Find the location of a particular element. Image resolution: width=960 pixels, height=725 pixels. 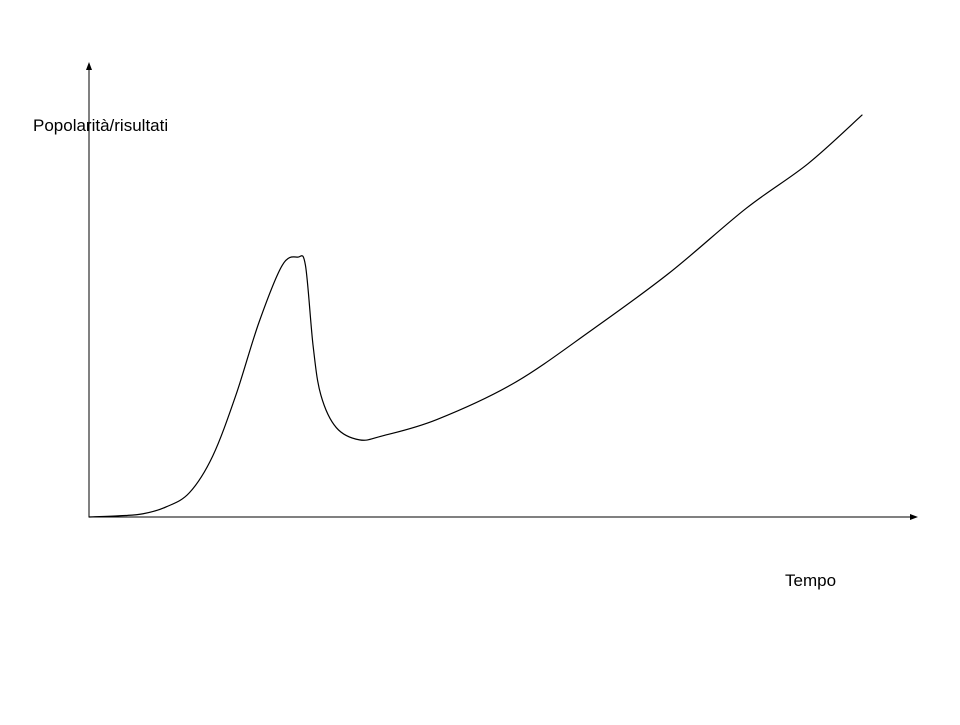

y-axis-arrow-icon is located at coordinates (89, 66).